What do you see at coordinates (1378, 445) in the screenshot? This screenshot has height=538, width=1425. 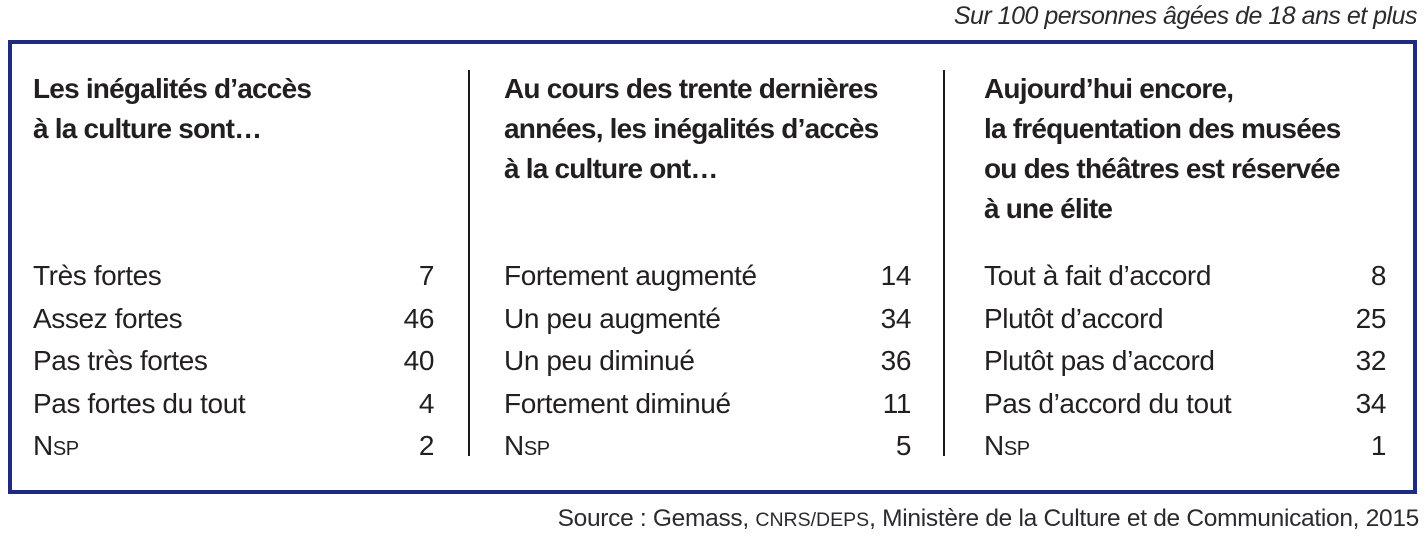 I see `answer-value: 1` at bounding box center [1378, 445].